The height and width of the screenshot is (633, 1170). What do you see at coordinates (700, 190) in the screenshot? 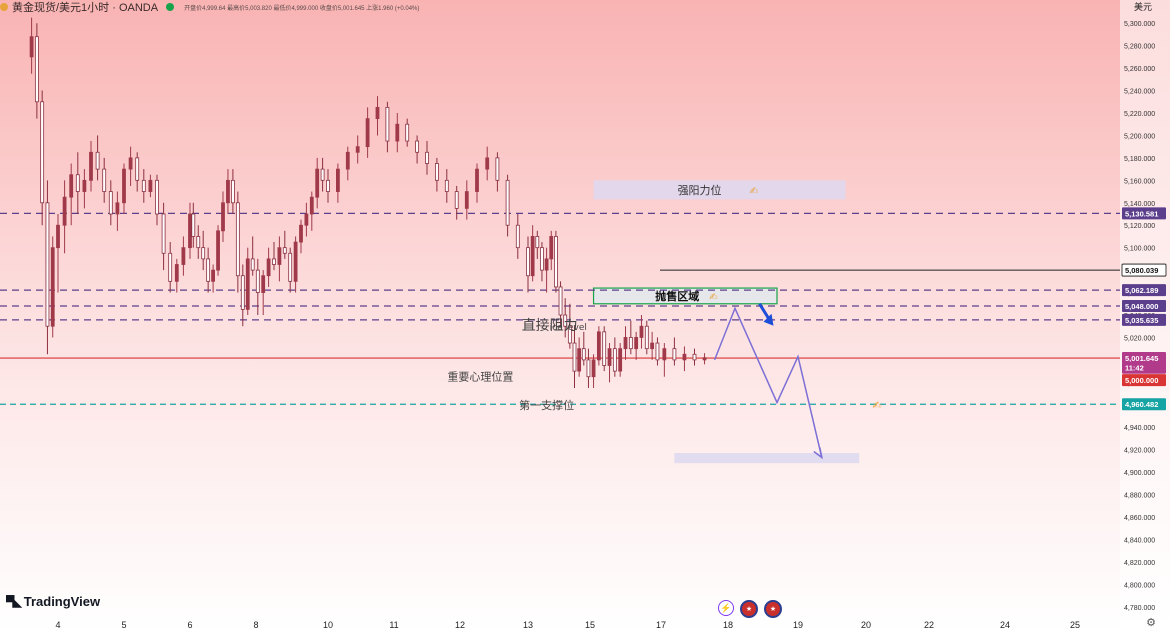
I see `zone-label: 强阳力位` at bounding box center [700, 190].